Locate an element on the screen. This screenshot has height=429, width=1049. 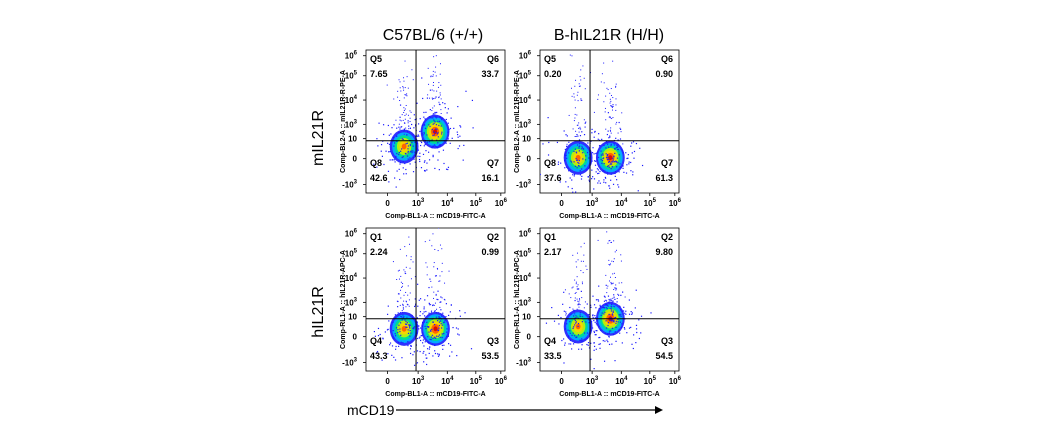
x-tick-label: 10³ is located at coordinates (592, 381).